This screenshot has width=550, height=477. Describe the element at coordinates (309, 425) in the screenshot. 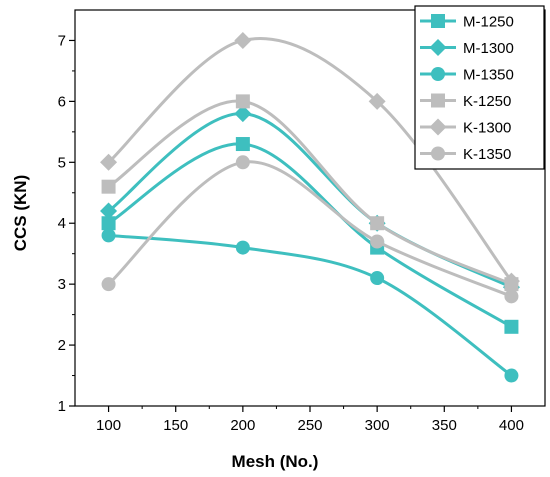

I see `x-tick-label: 250` at that location.